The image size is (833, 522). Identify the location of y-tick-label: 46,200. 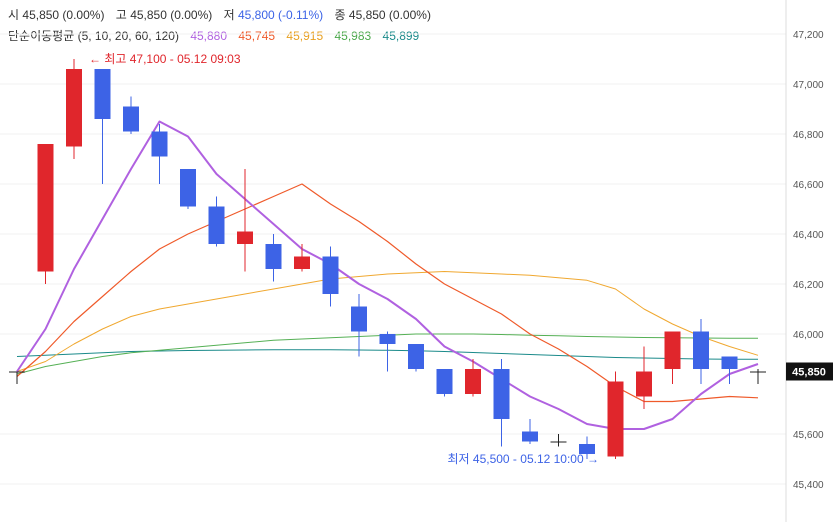
(808, 285).